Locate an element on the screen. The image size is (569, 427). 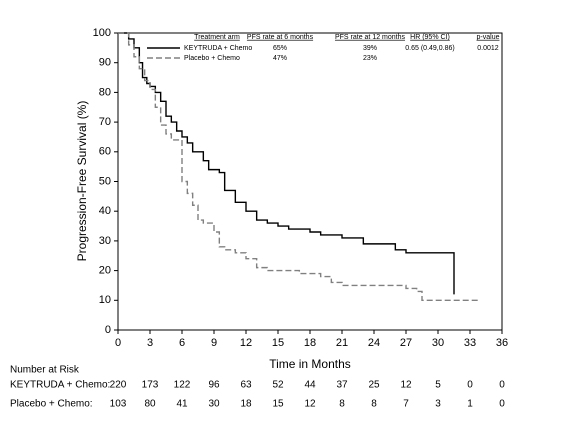
x-tick-label: 27 is located at coordinates (406, 343).